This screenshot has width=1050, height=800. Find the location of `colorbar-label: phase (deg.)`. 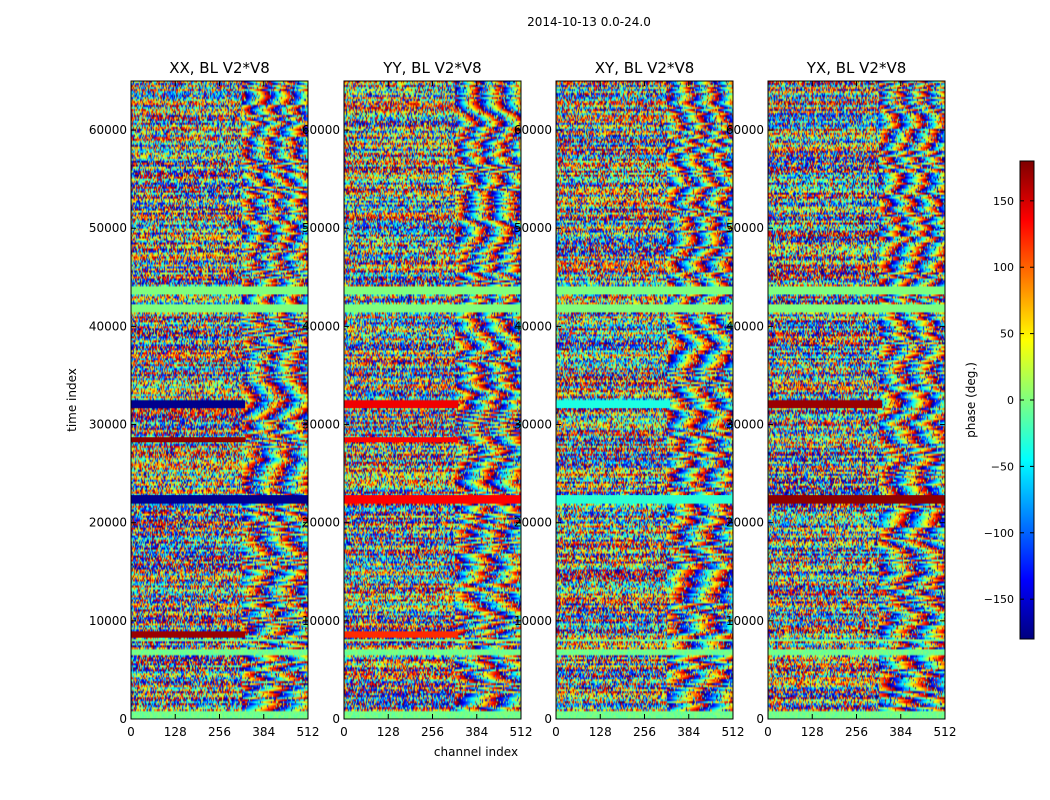

colorbar-label: phase (deg.) is located at coordinates (971, 400).